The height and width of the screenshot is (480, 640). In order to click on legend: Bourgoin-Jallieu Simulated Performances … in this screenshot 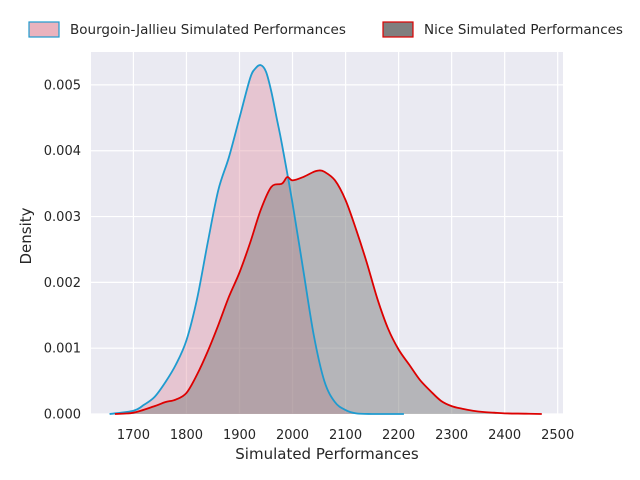, I will do `click(325, 29)`.